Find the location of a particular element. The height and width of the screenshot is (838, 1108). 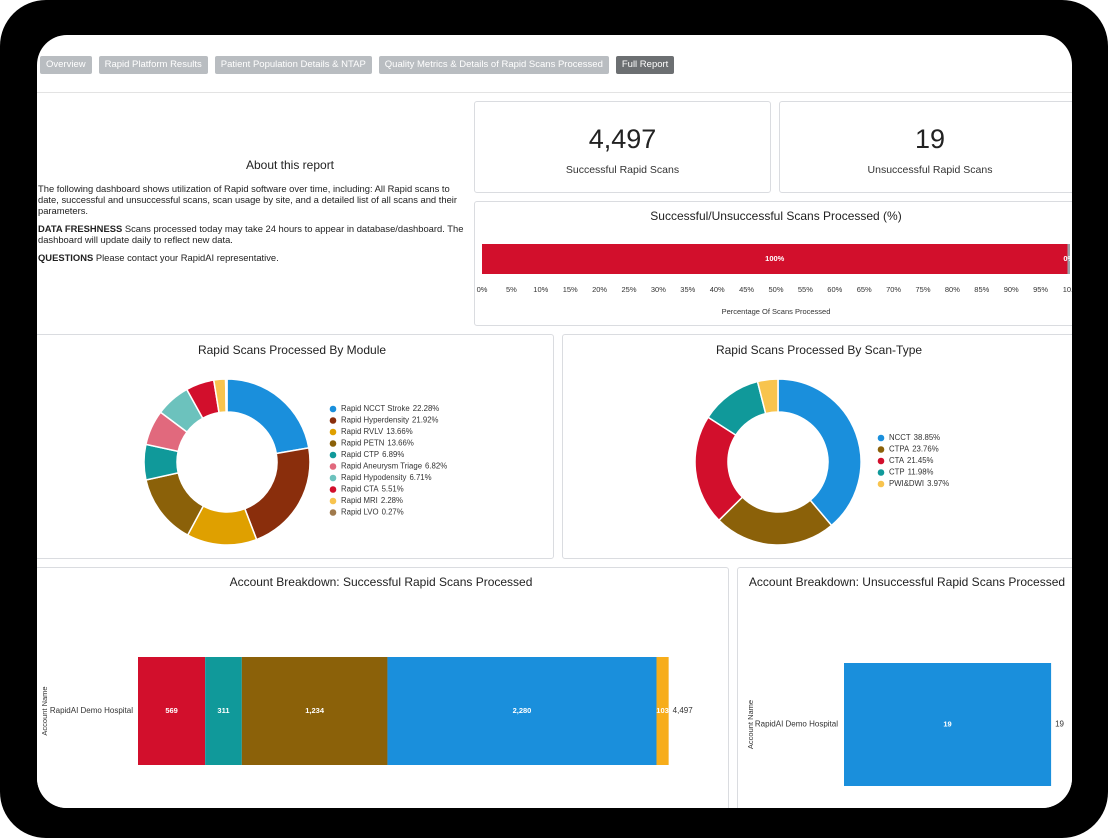

legend-name: Rapid NCCT Stroke is located at coordinates (375, 408).